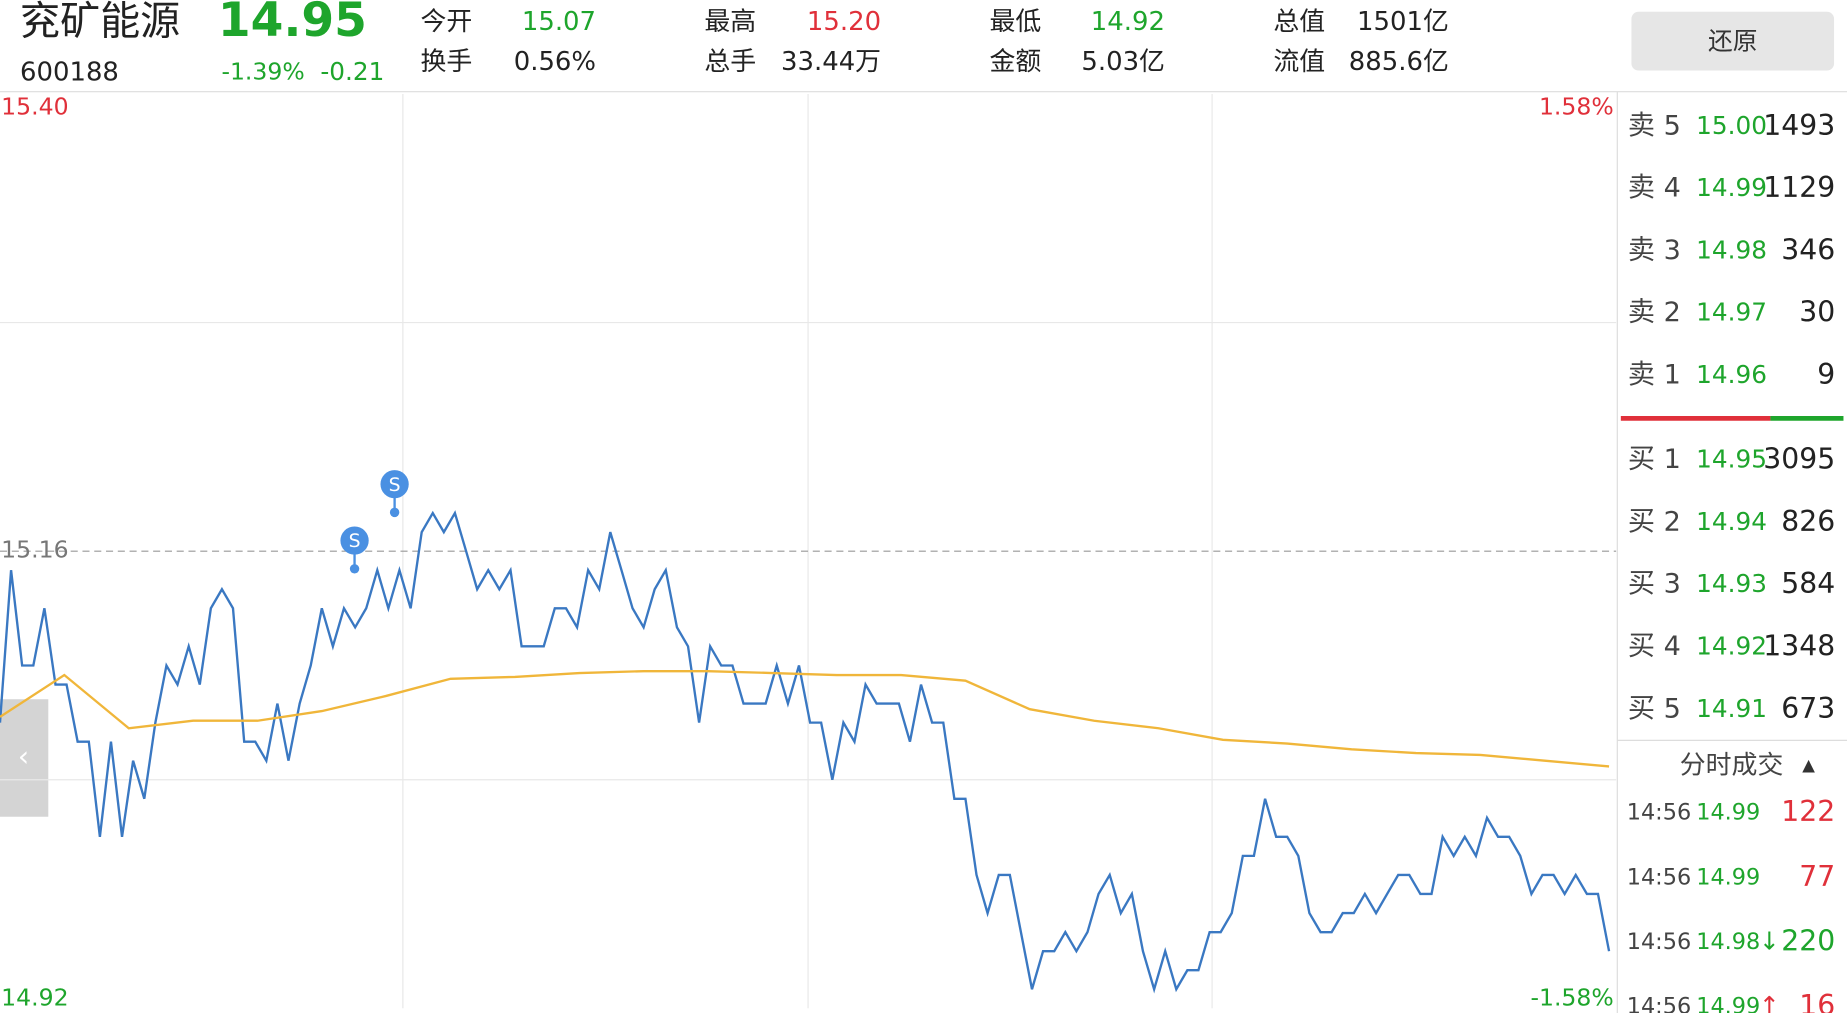 This screenshot has height=1013, width=1847. Describe the element at coordinates (1731, 187) in the screenshot. I see `book-price: 14.99` at that location.